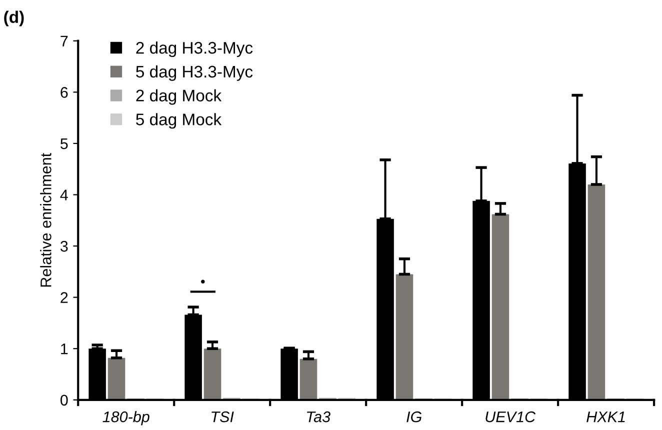  What do you see at coordinates (194, 49) in the screenshot?
I see `legend-label: 2 dag H3.3-Myc` at bounding box center [194, 49].